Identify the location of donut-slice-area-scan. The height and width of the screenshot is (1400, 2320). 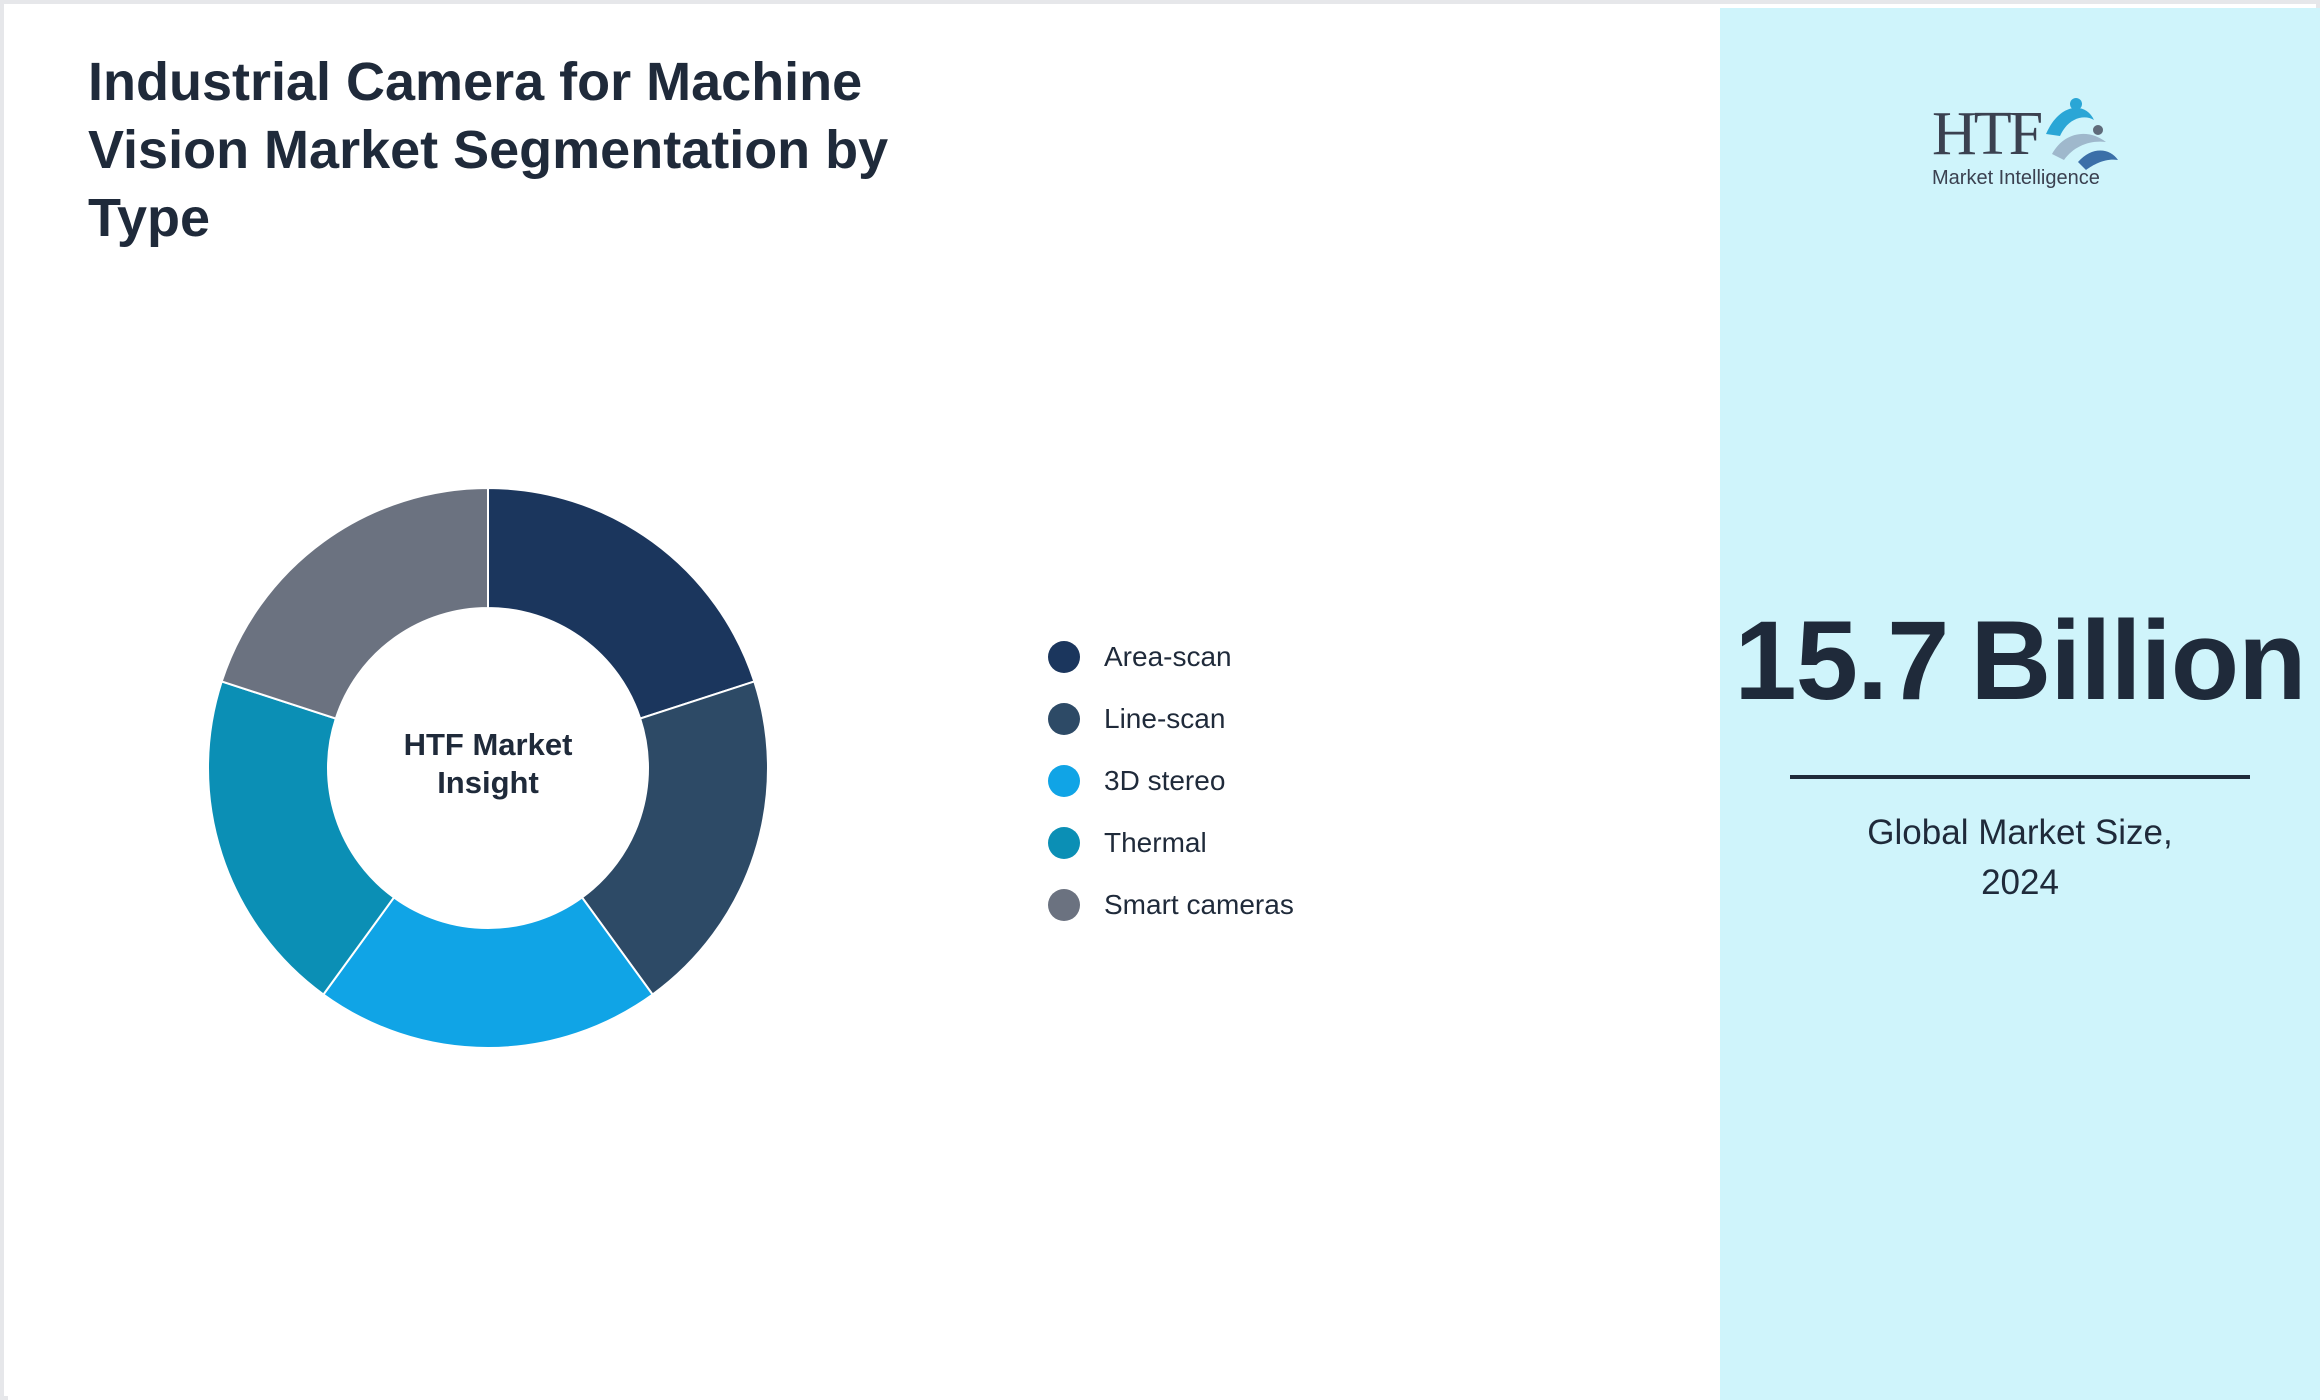
(621, 603).